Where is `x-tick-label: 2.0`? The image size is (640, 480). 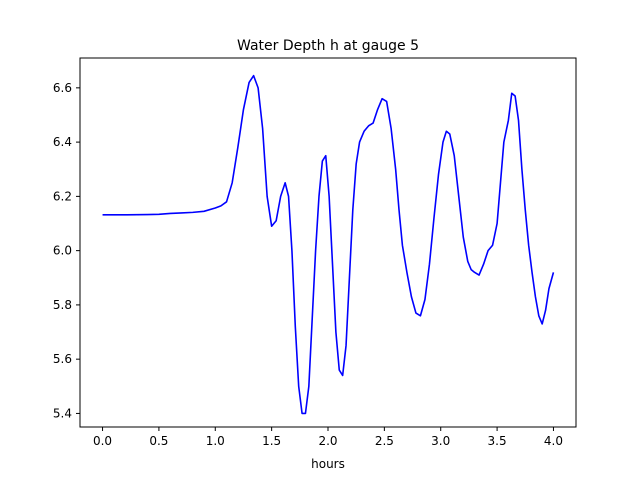
x-tick-label: 2.0 is located at coordinates (327, 441).